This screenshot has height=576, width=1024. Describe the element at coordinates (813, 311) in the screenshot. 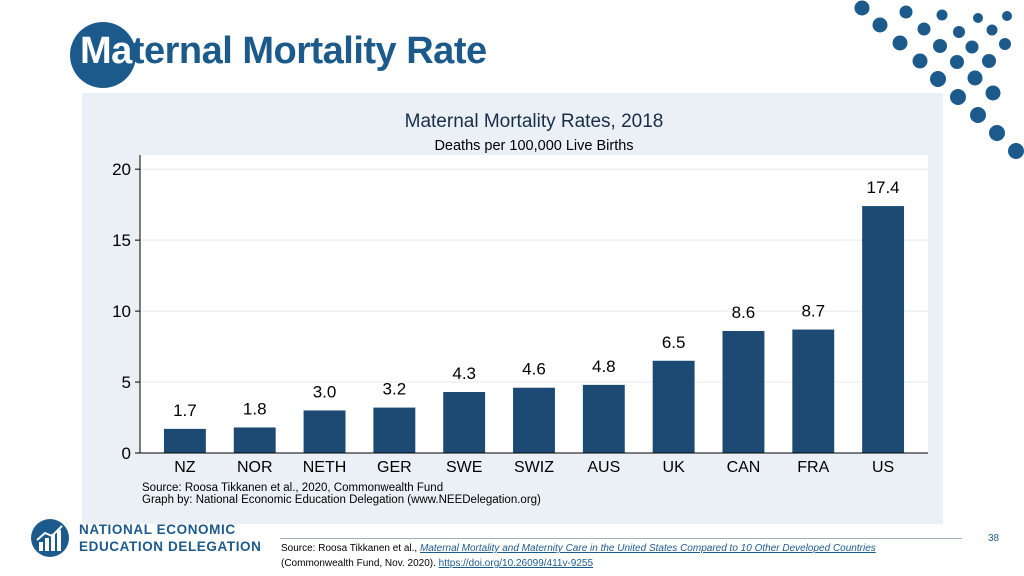

I see `data-label: 8.7` at that location.